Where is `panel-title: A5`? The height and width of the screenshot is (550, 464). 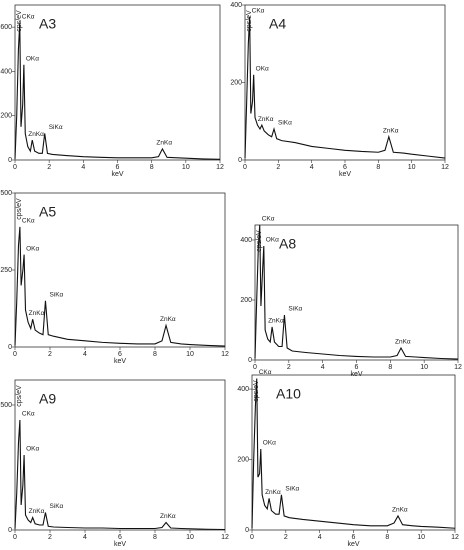 panel-title: A5 is located at coordinates (47, 212).